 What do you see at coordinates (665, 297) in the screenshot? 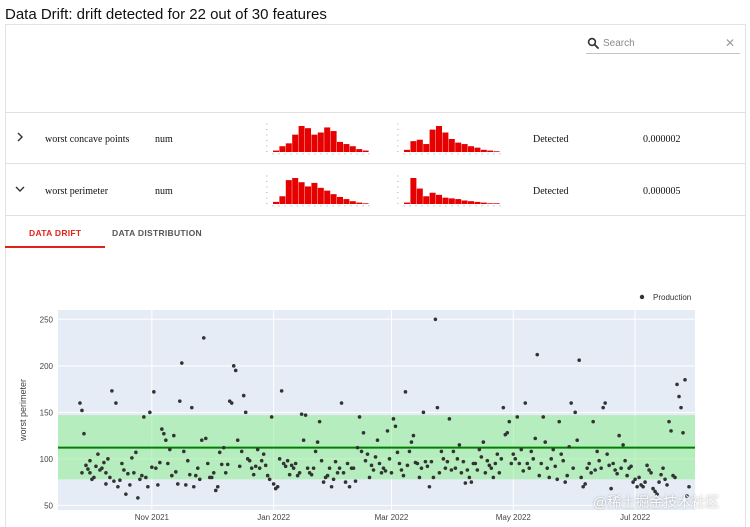
I see `chart-legend: Production` at bounding box center [665, 297].